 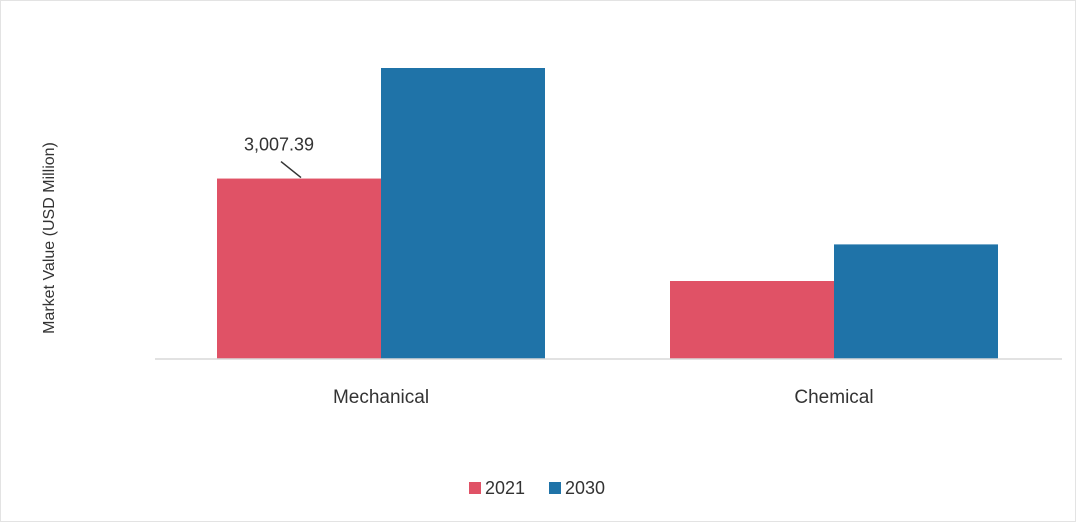 What do you see at coordinates (555, 488) in the screenshot?
I see `legend-swatch-2030` at bounding box center [555, 488].